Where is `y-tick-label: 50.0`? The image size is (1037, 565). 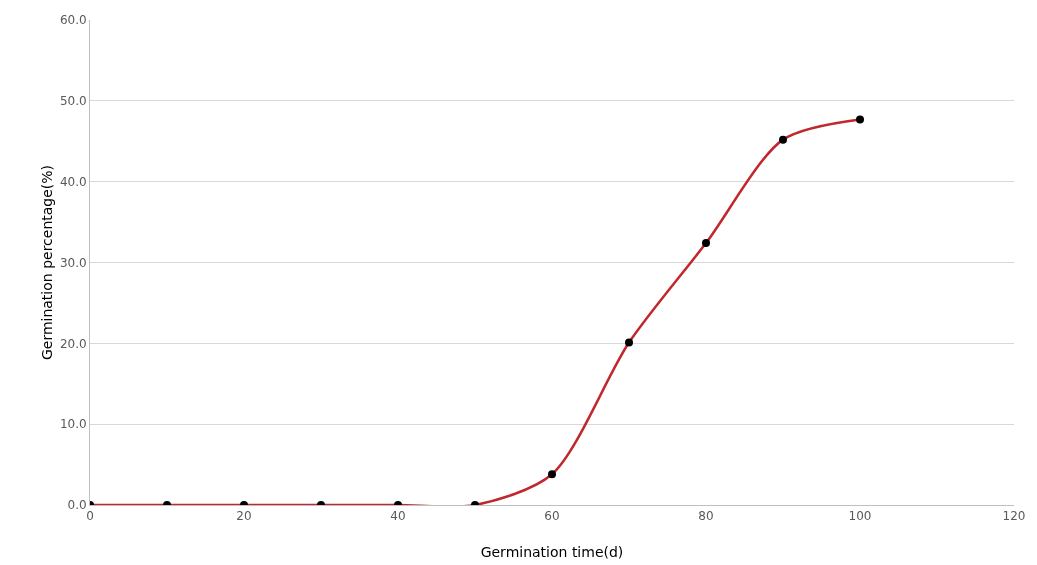
y-tick-label: 50.0 is located at coordinates (73, 101).